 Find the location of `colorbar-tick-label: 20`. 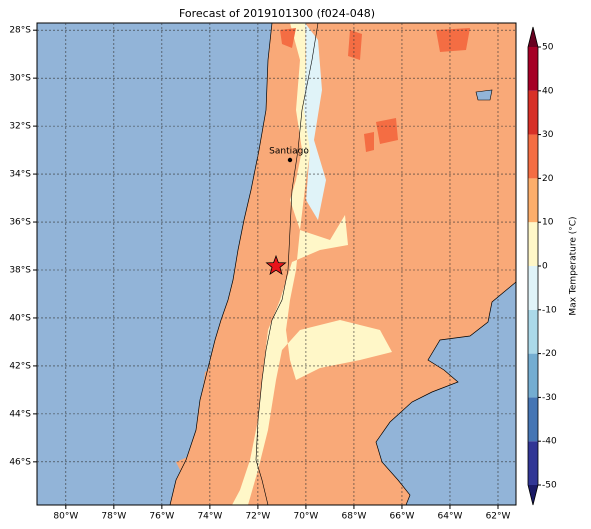

colorbar-tick-label: 20 is located at coordinates (548, 179).